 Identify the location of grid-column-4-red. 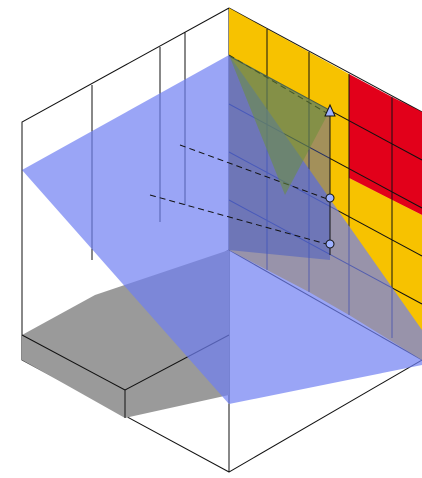
(370, 137).